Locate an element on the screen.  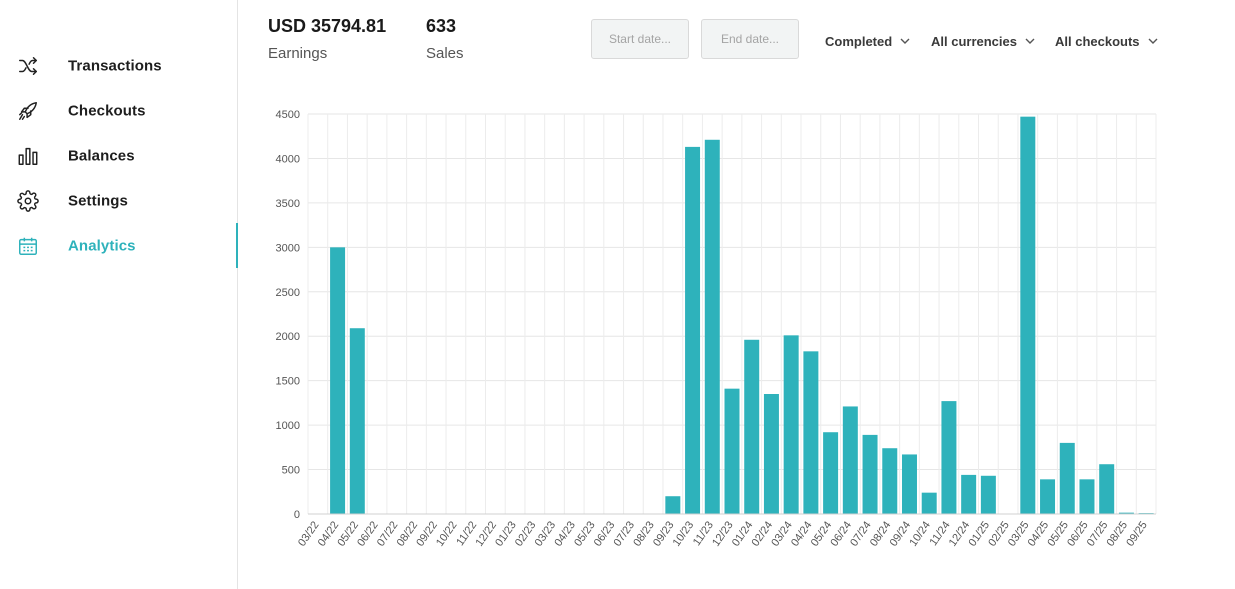
start-date-input is located at coordinates (640, 39).